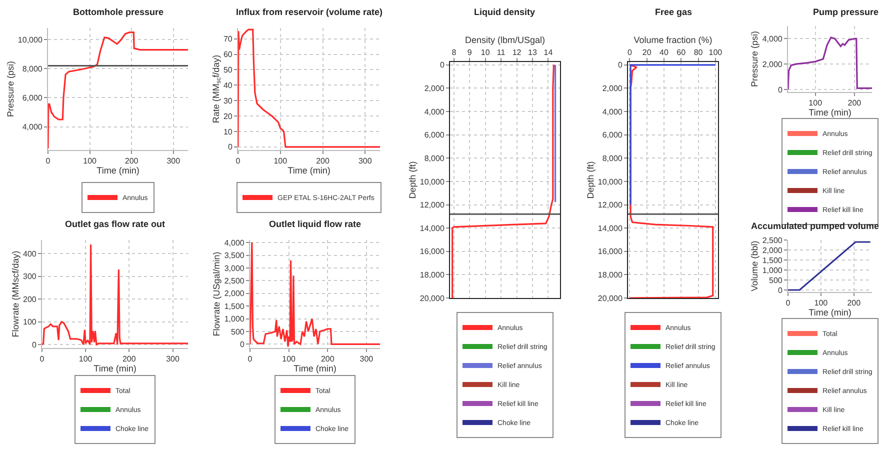 Image resolution: width=885 pixels, height=454 pixels. I want to click on x-tick-label: 60, so click(681, 52).